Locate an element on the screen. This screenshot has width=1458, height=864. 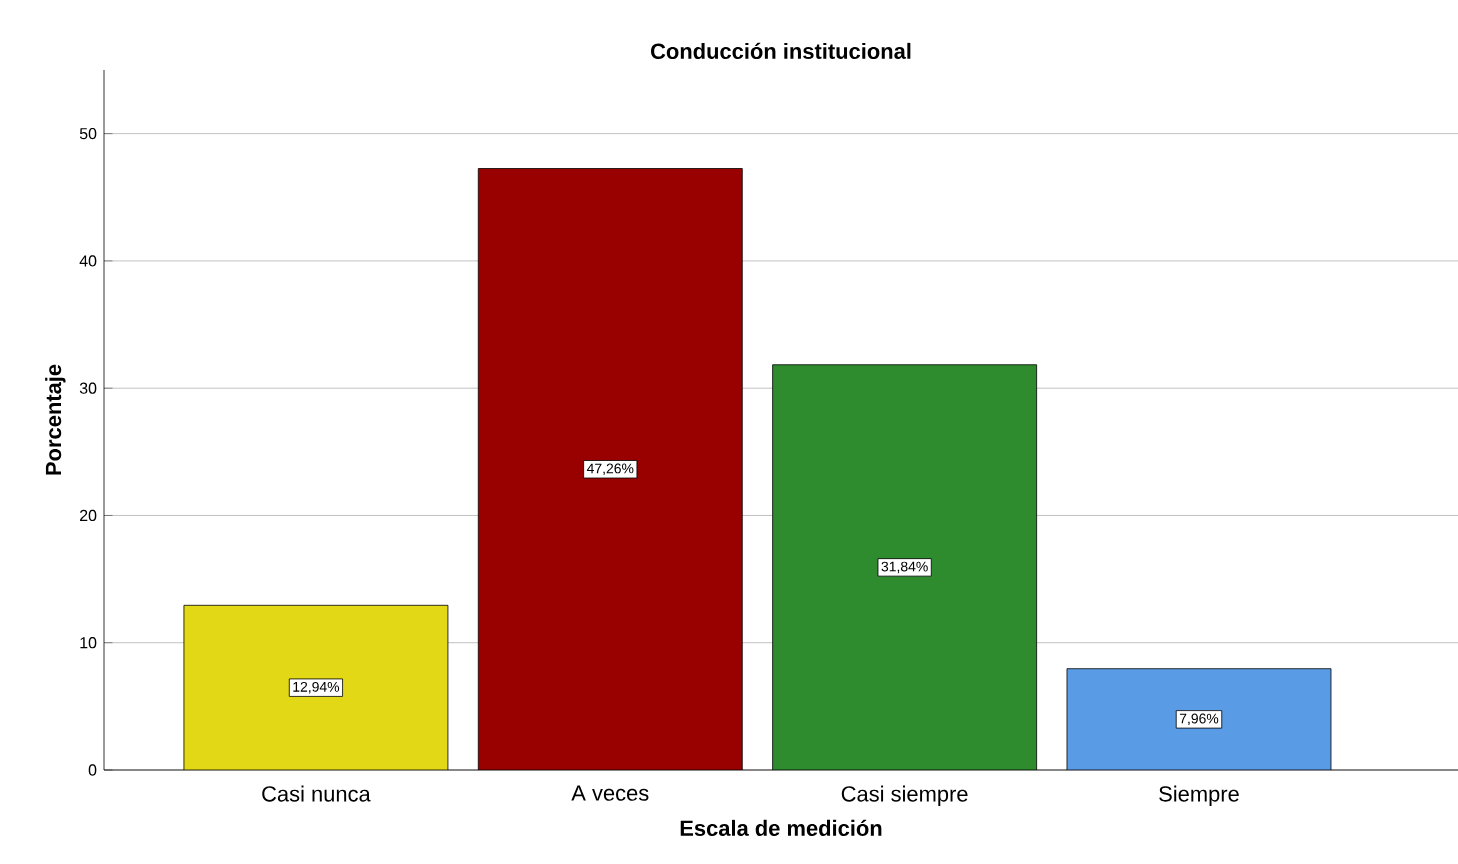
x-tick-label: Casi nunca is located at coordinates (316, 793).